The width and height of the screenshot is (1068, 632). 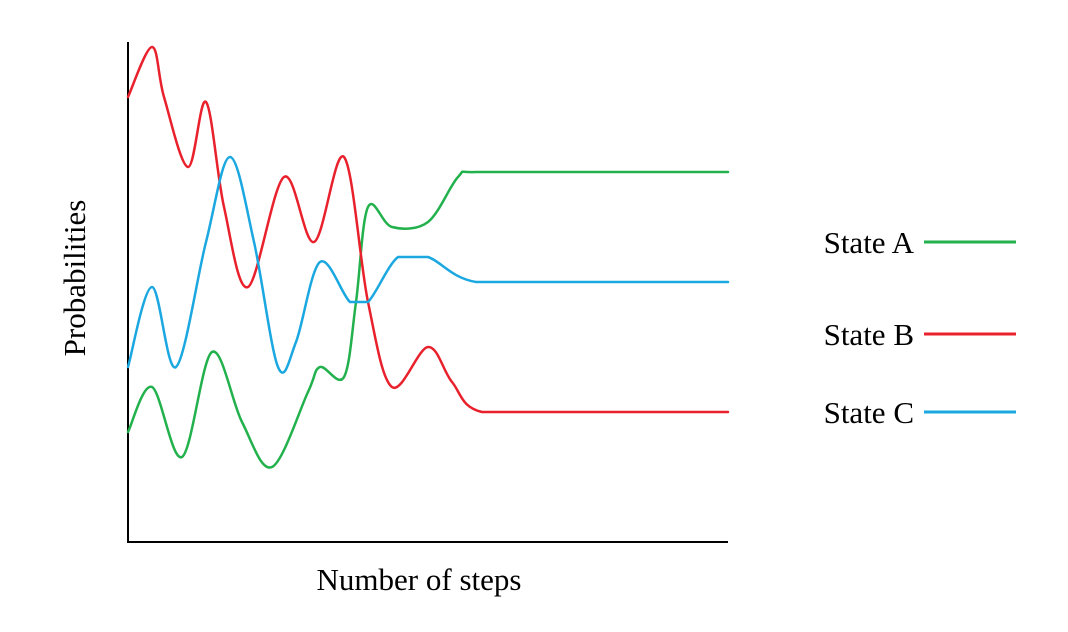 What do you see at coordinates (920, 412) in the screenshot?
I see `legend-item-state-c: State C` at bounding box center [920, 412].